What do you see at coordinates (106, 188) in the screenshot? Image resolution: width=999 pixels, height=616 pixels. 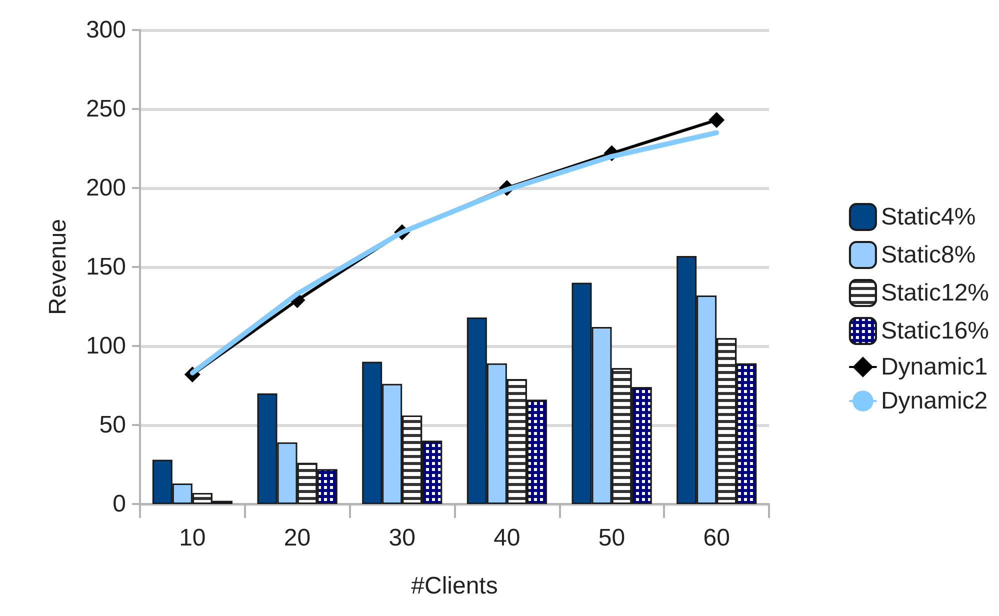 I see `y-tick-label: 200` at bounding box center [106, 188].